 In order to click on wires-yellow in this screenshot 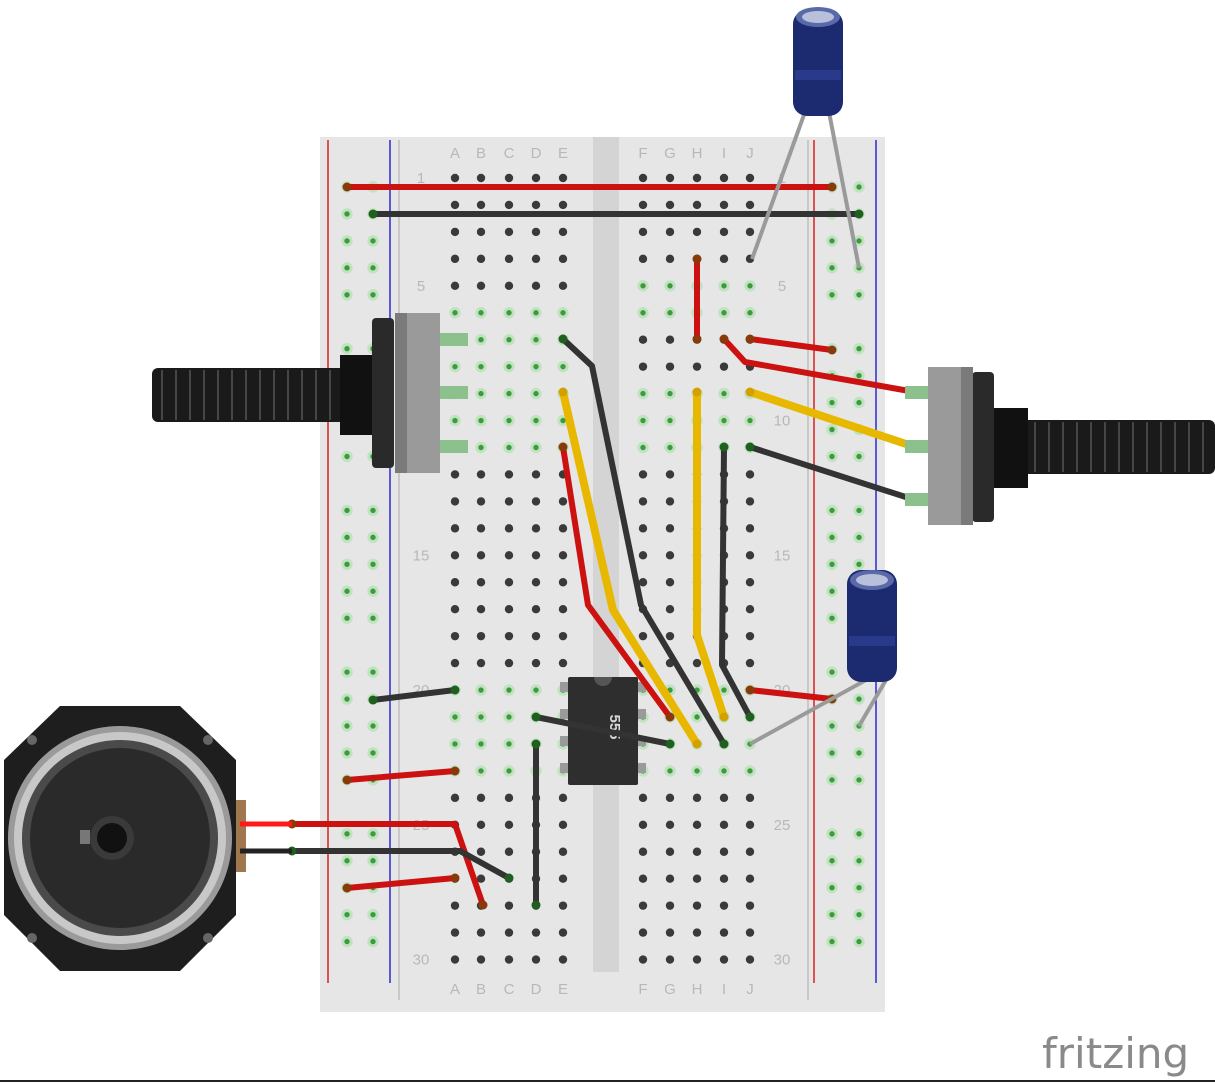, I will do `click(739, 568)`.